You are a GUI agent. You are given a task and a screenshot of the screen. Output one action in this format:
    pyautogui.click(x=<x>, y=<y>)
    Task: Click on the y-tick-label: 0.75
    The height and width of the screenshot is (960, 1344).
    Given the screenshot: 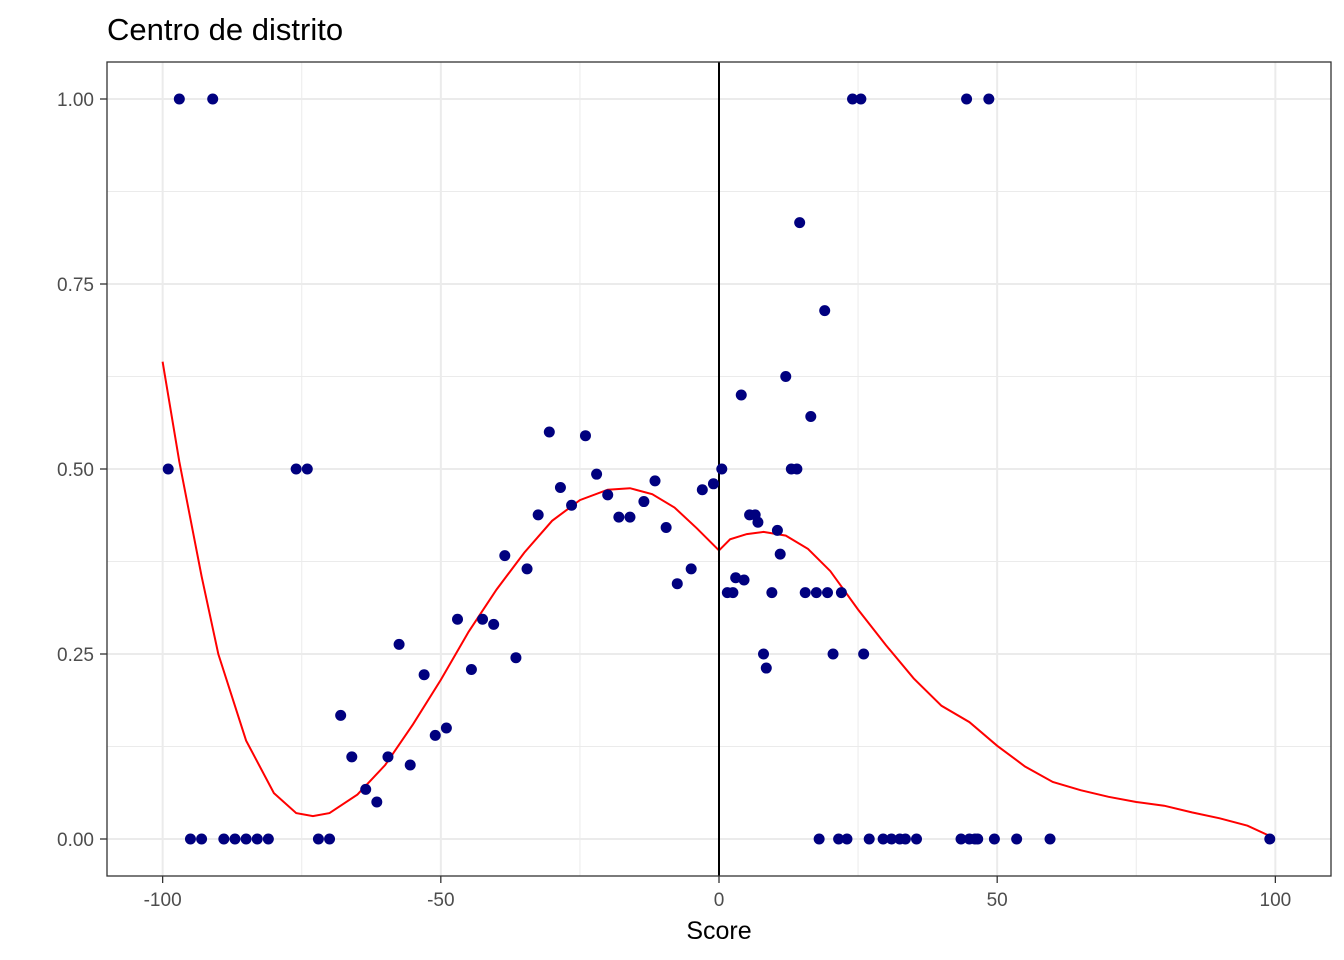 What is the action you would take?
    pyautogui.click(x=75, y=285)
    